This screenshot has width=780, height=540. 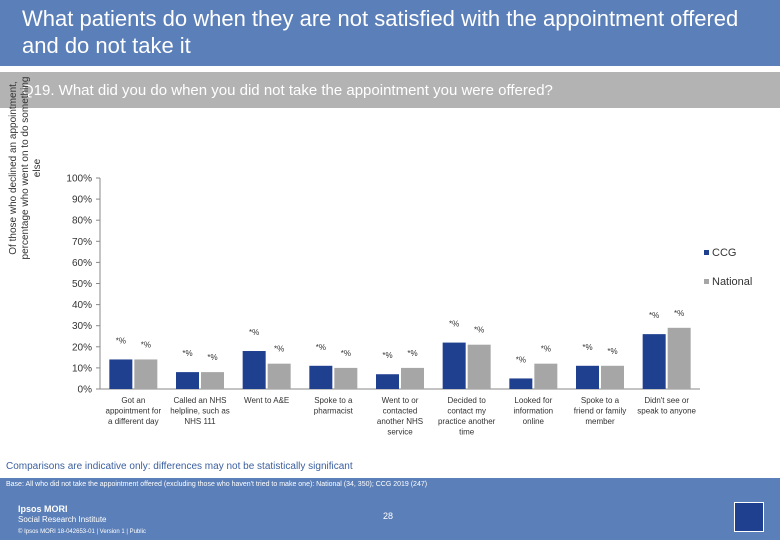 What do you see at coordinates (334, 406) in the screenshot?
I see `category-label: Spoke to a pharmacist` at bounding box center [334, 406].